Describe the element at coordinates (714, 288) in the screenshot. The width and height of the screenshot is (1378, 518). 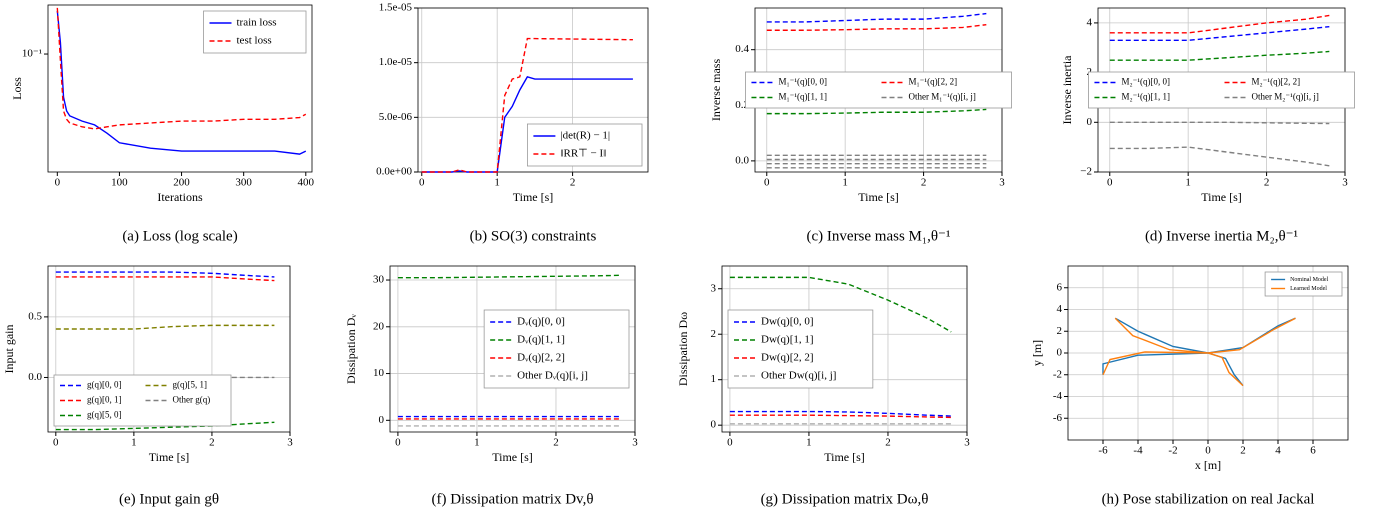
I see `y-tick-label: 3` at that location.